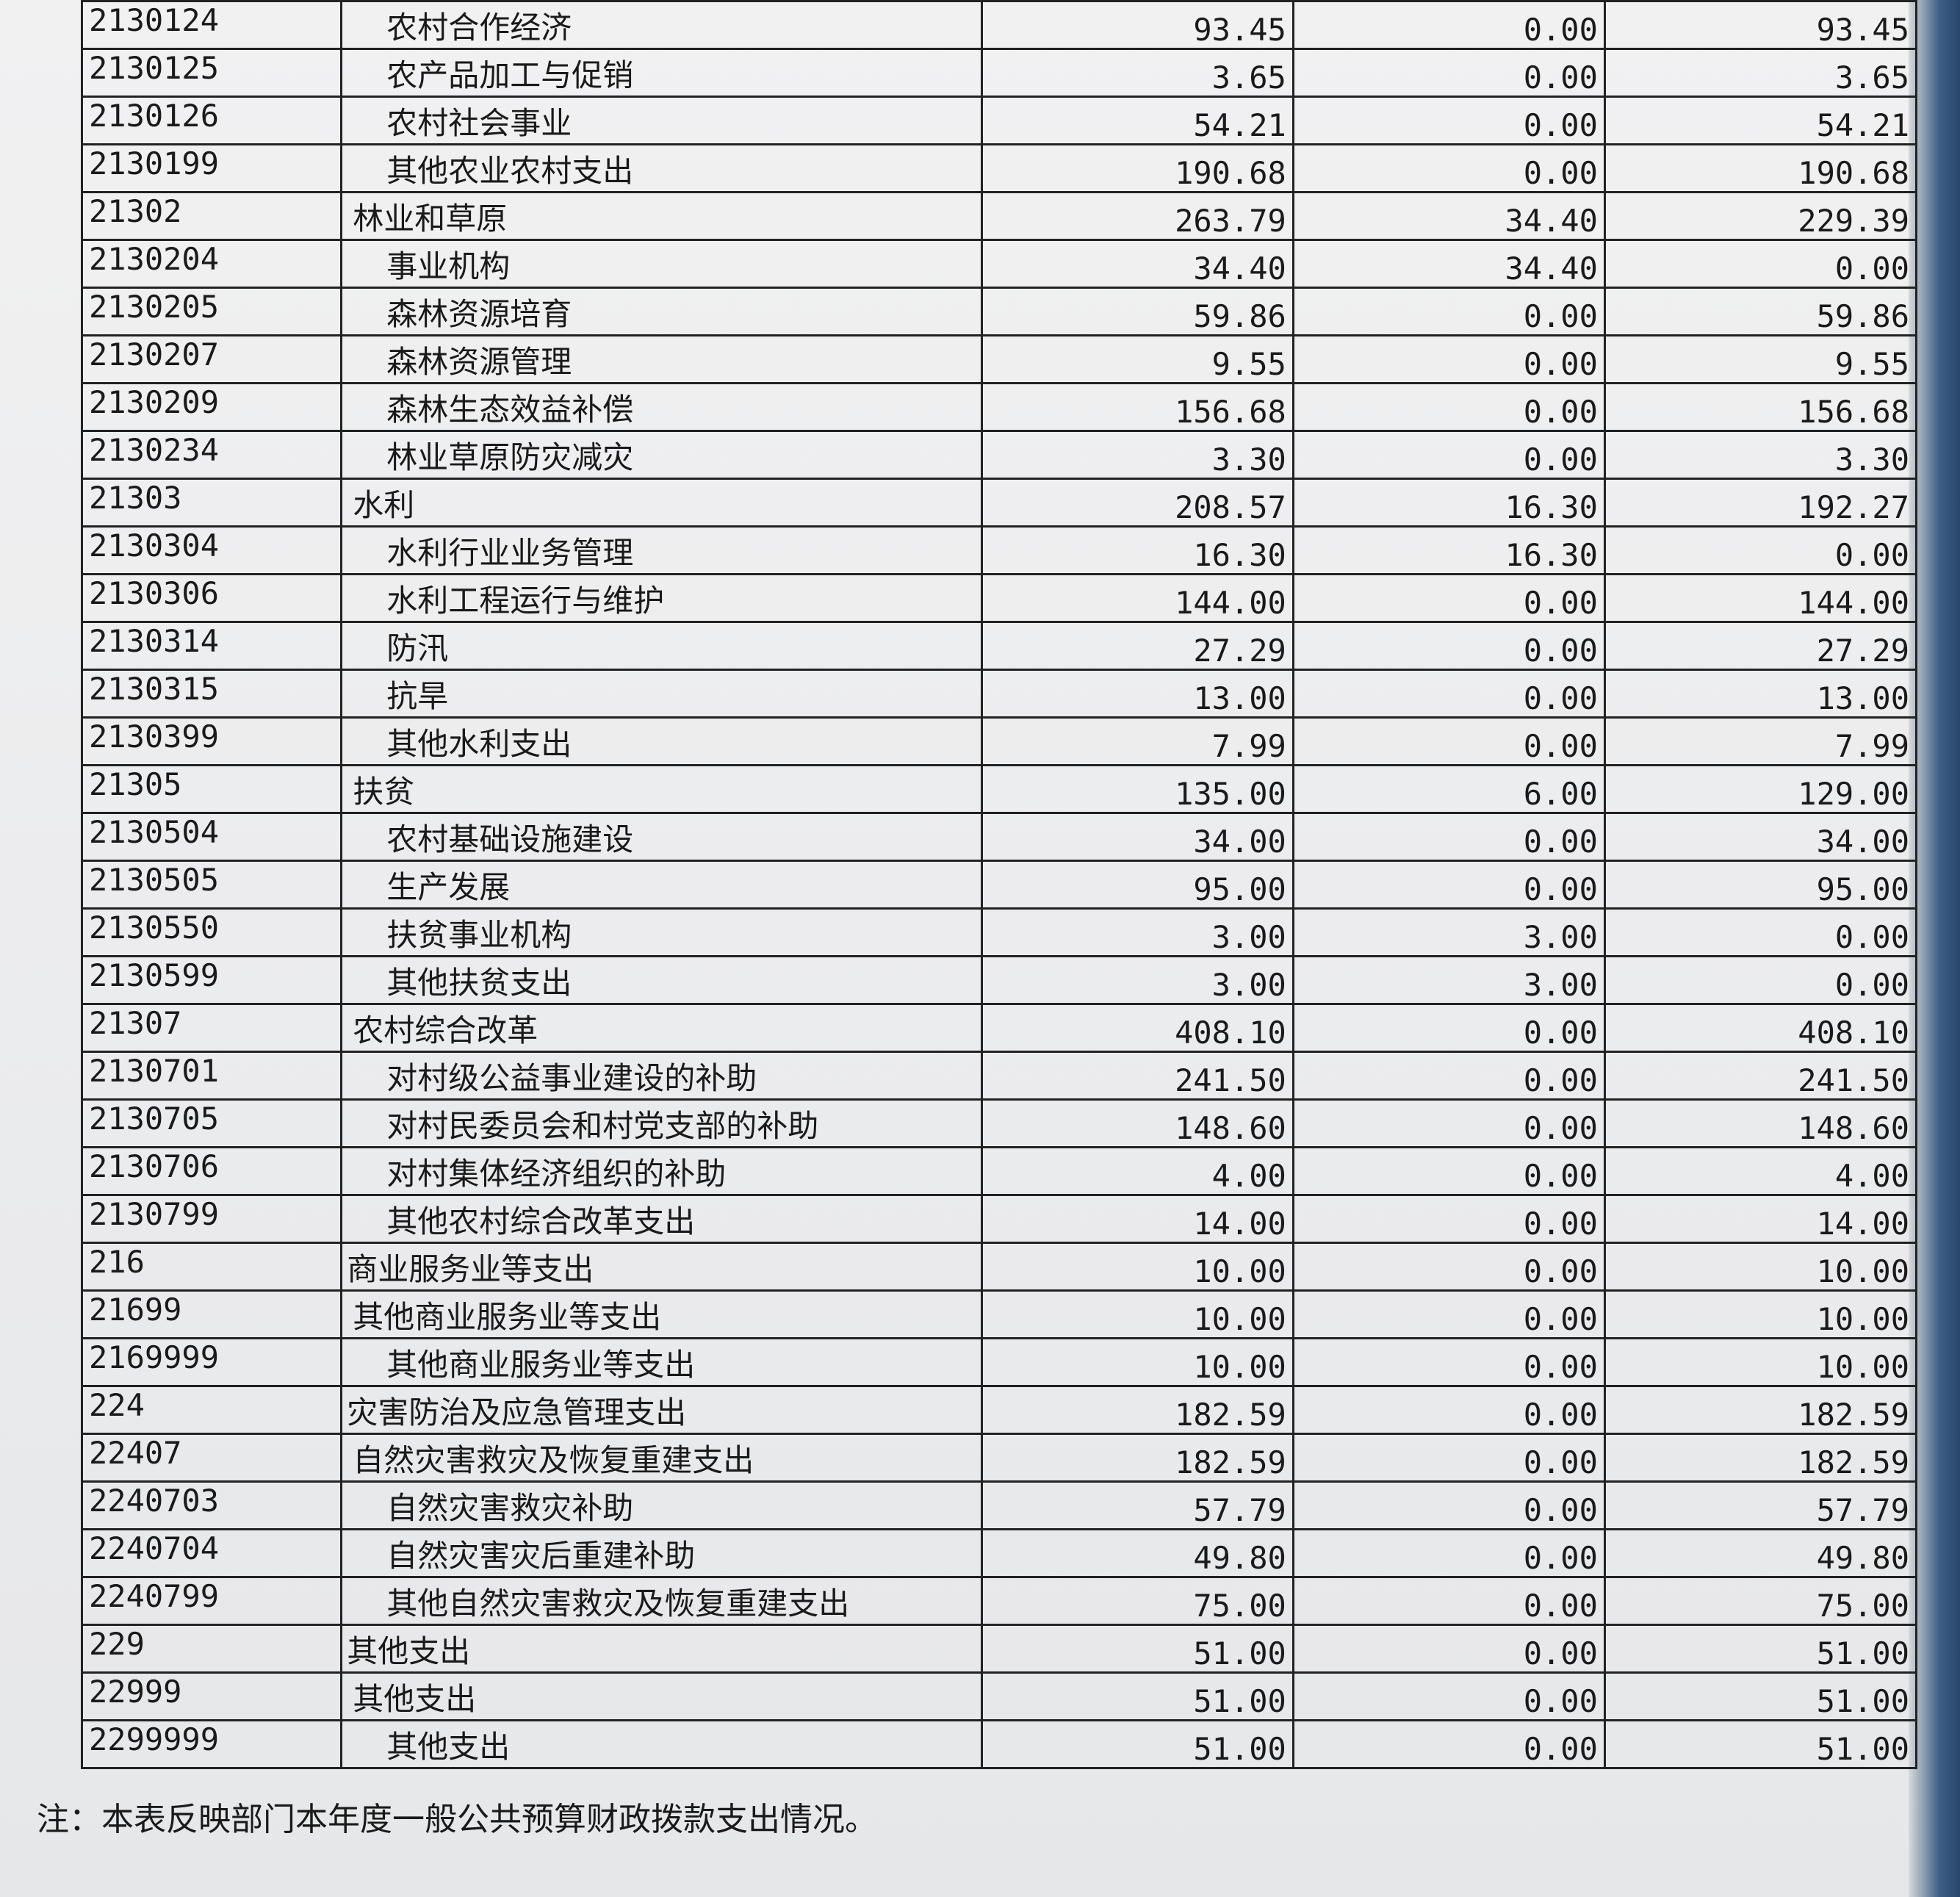 Image resolution: width=1960 pixels, height=1897 pixels. Describe the element at coordinates (661, 25) in the screenshot. I see `row-name: 农村合作经济` at that location.